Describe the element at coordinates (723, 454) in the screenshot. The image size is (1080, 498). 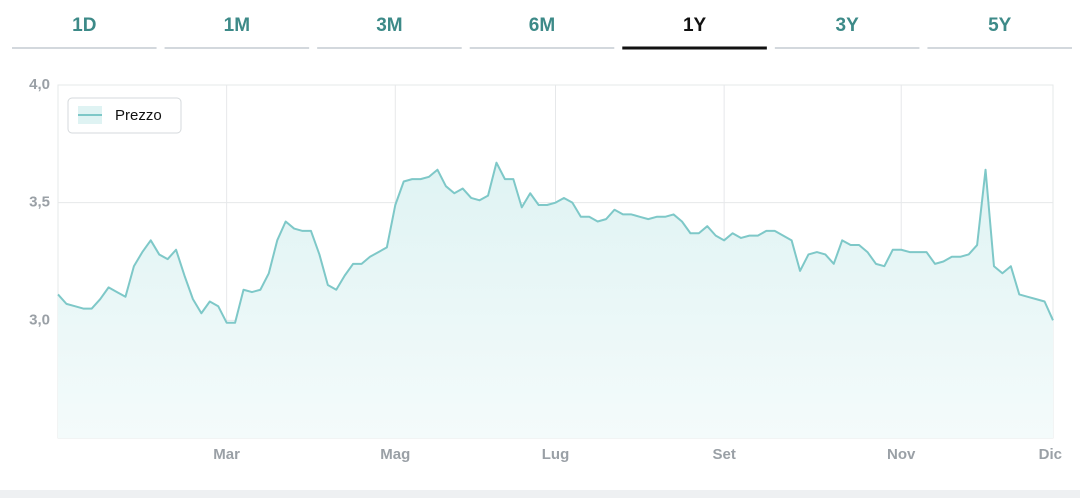
I see `x-tick-label: Set` at that location.